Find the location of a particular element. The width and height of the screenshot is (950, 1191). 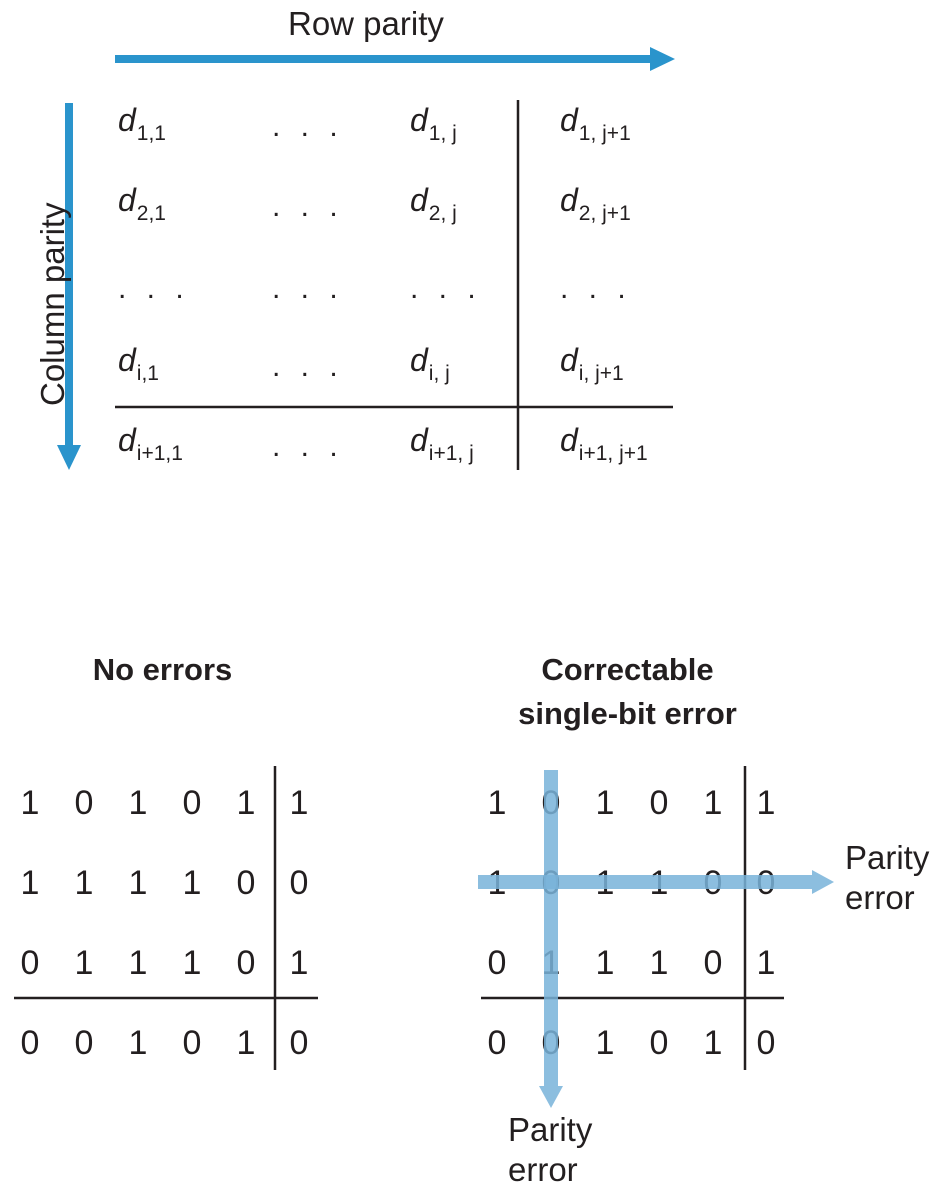

cell-subscript: 2, j is located at coordinates (442, 213).